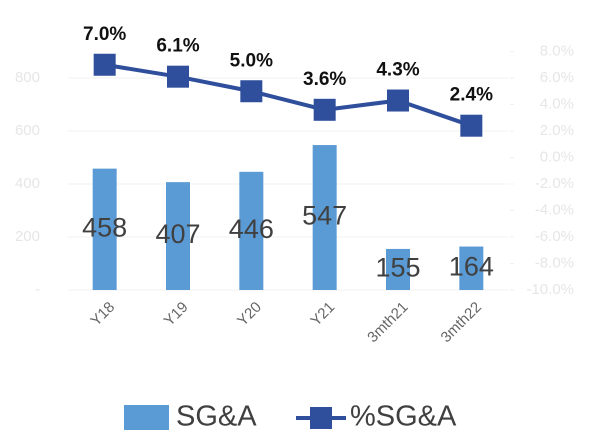  What do you see at coordinates (37, 289) in the screenshot?
I see `y-tick-label: -` at bounding box center [37, 289].